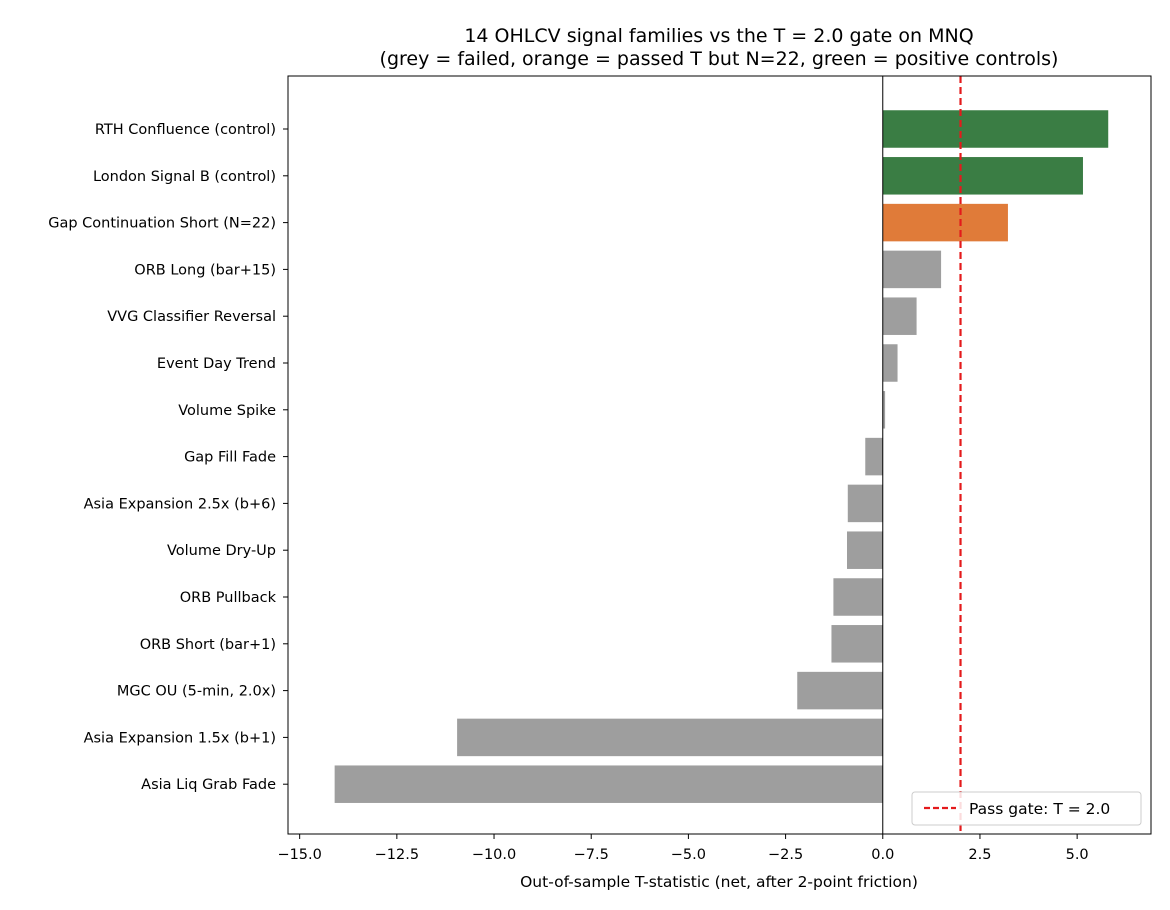 The height and width of the screenshot is (910, 1170). What do you see at coordinates (299, 855) in the screenshot?
I see `x-tick-label: −15.0` at bounding box center [299, 855].